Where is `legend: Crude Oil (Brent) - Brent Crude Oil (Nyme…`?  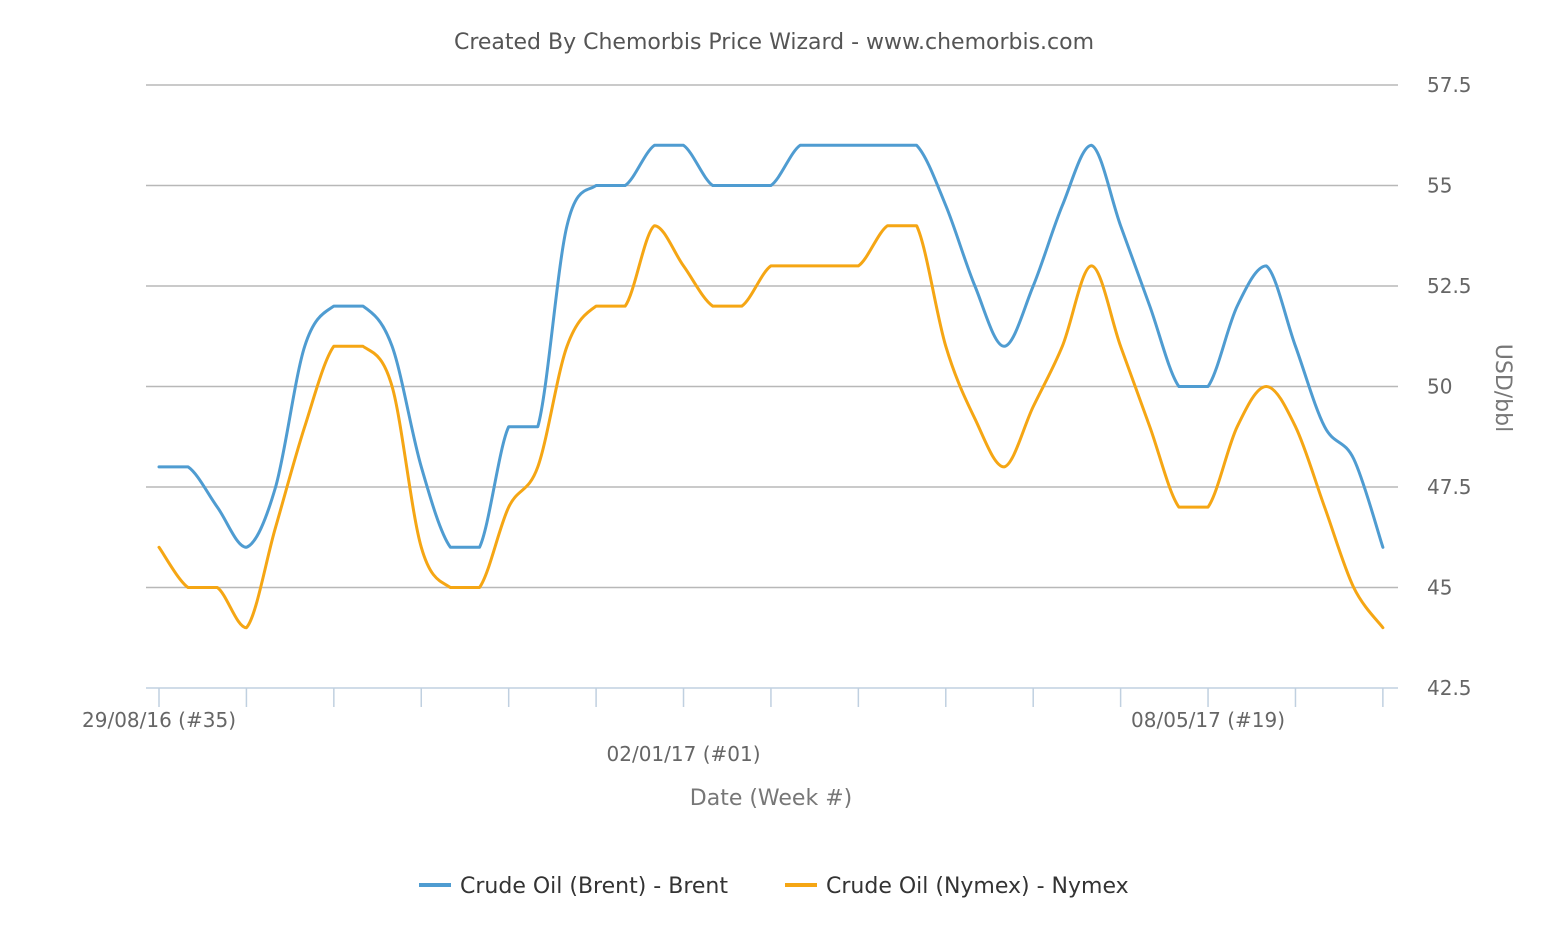 legend: Crude Oil (Brent) - Brent Crude Oil (Nyme… is located at coordinates (774, 886).